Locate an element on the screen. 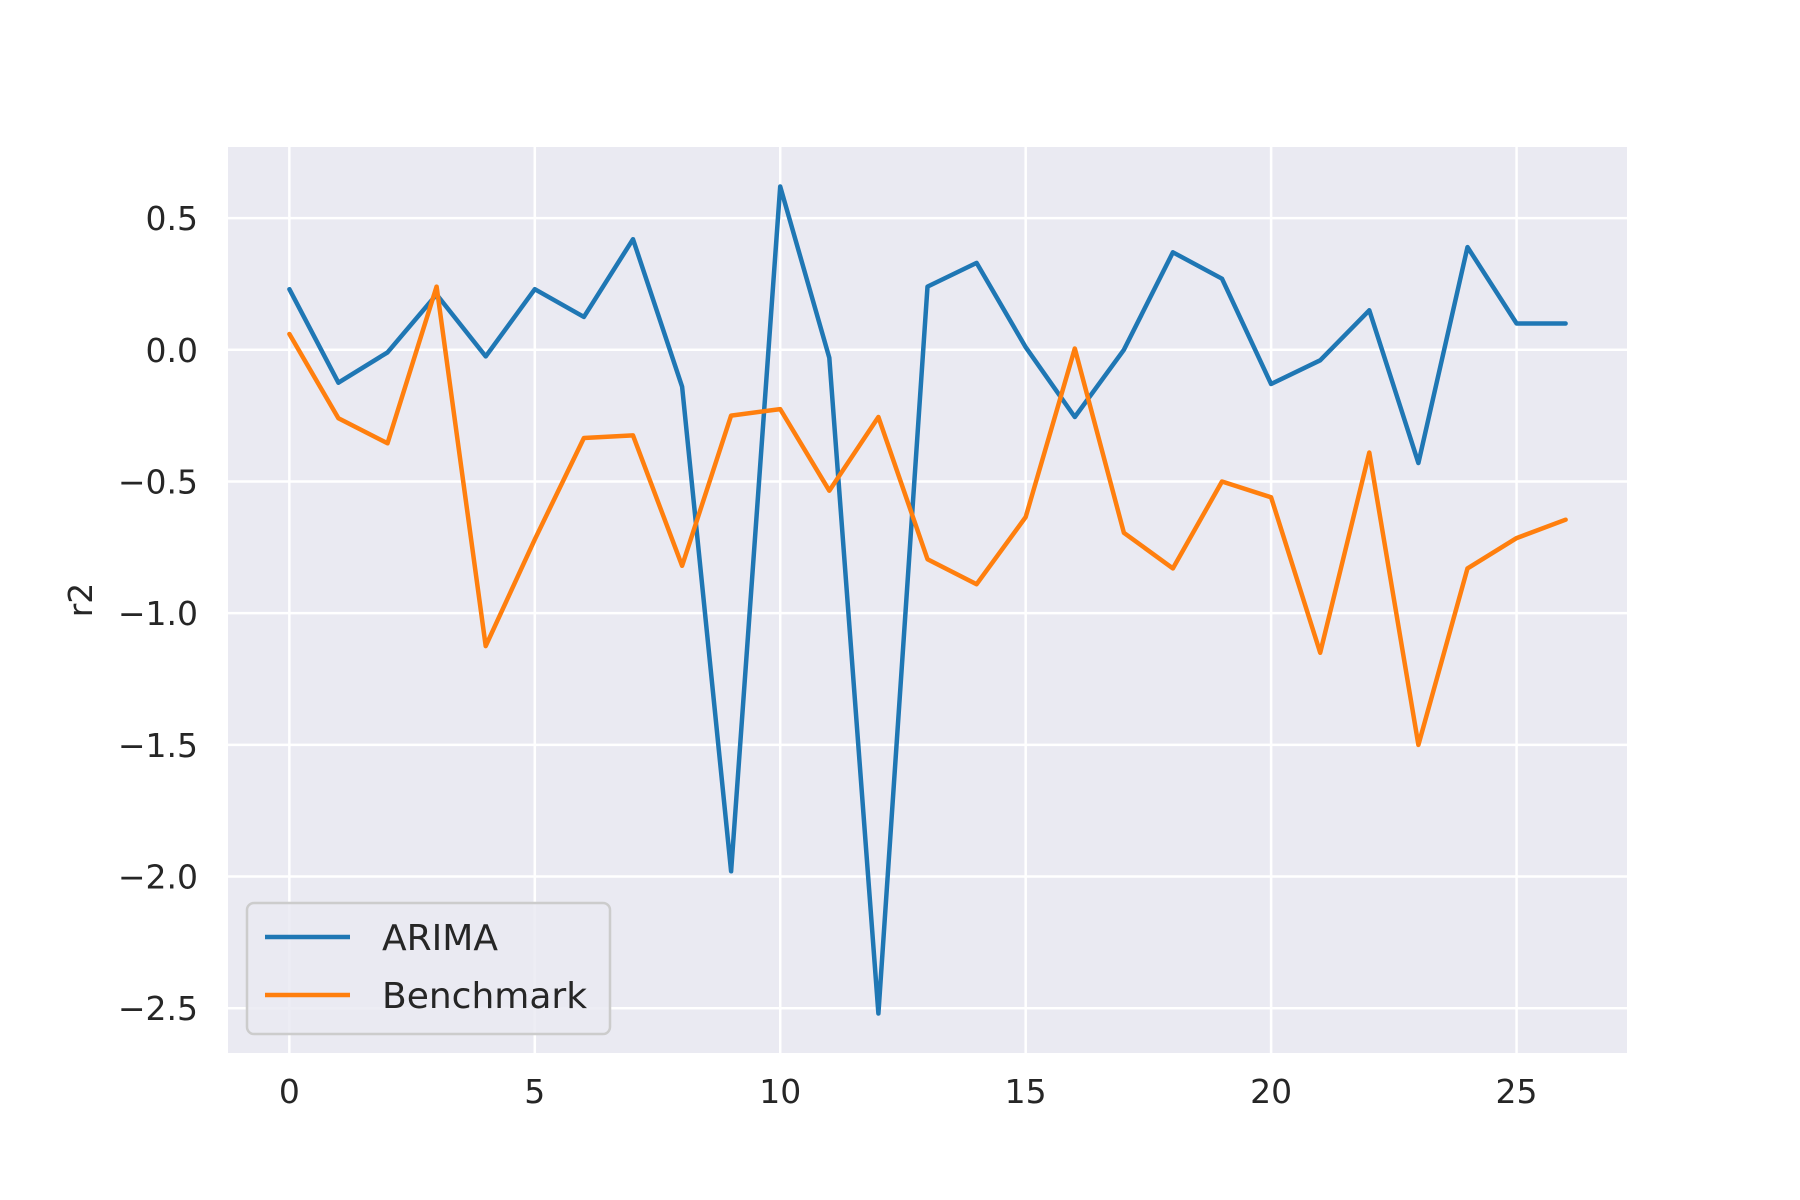 This screenshot has width=1800, height=1200. y-tick-label: 0.5 is located at coordinates (172, 218).